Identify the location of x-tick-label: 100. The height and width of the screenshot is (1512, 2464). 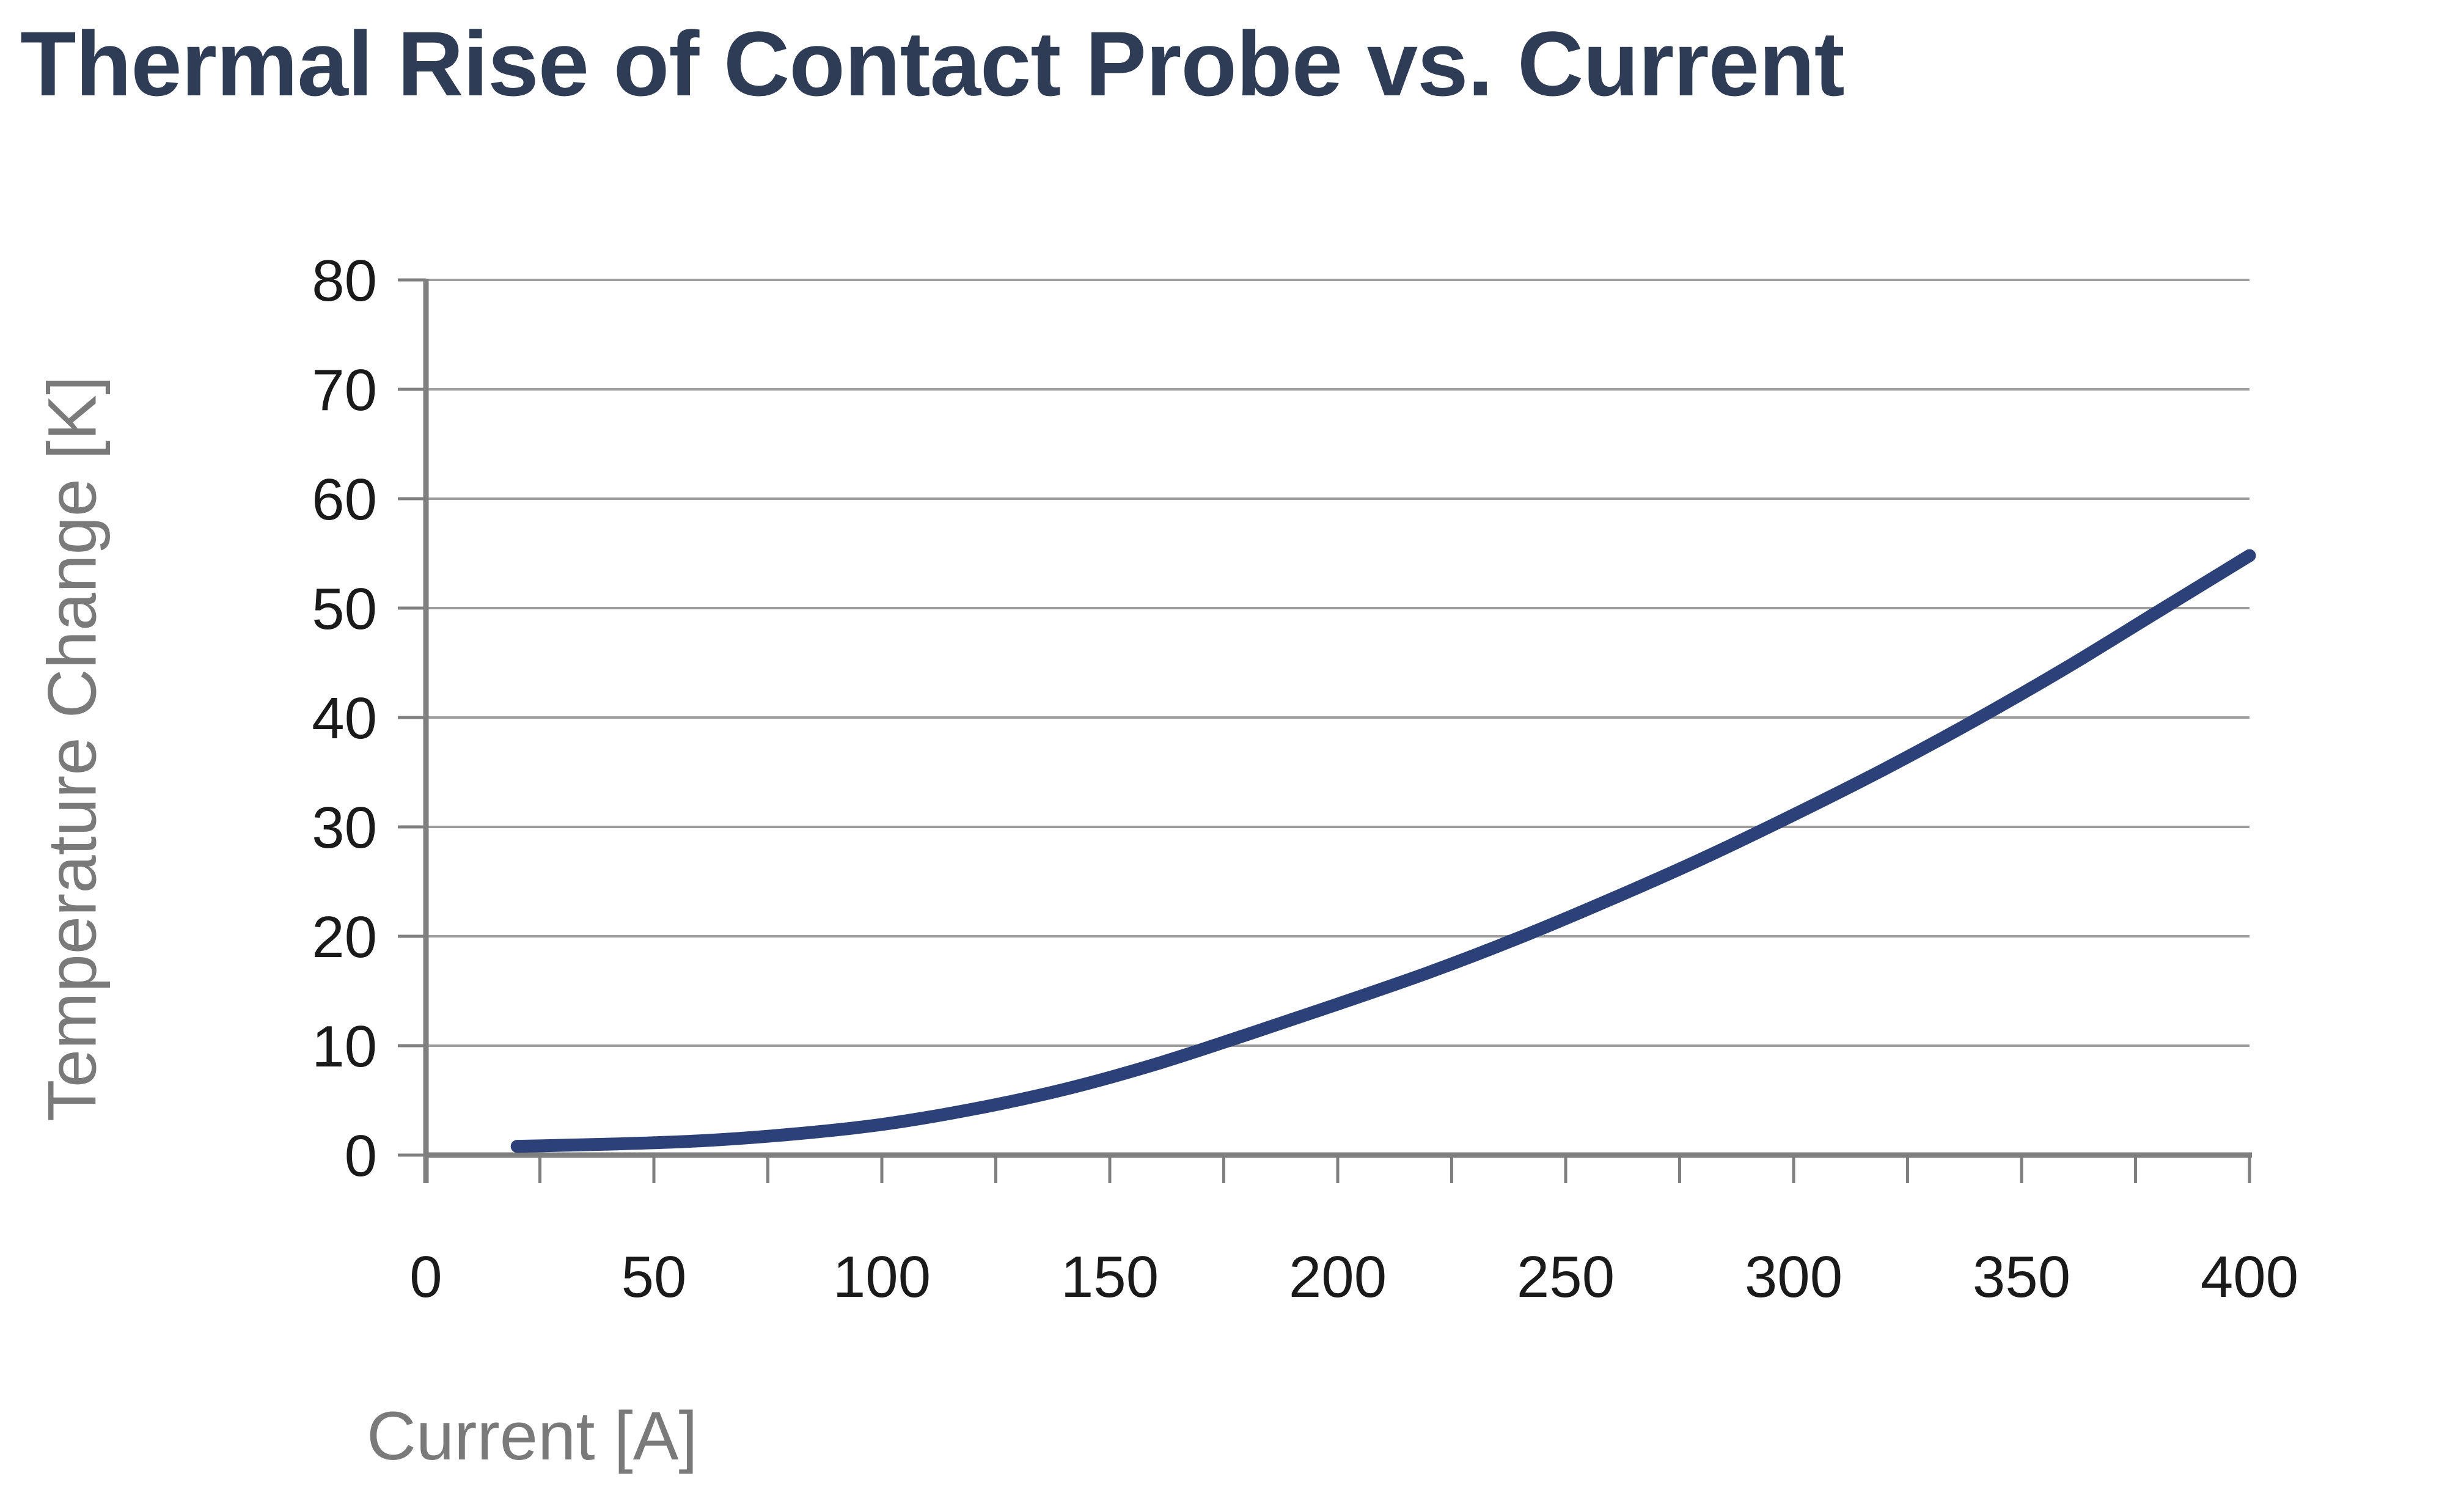
(882, 1277).